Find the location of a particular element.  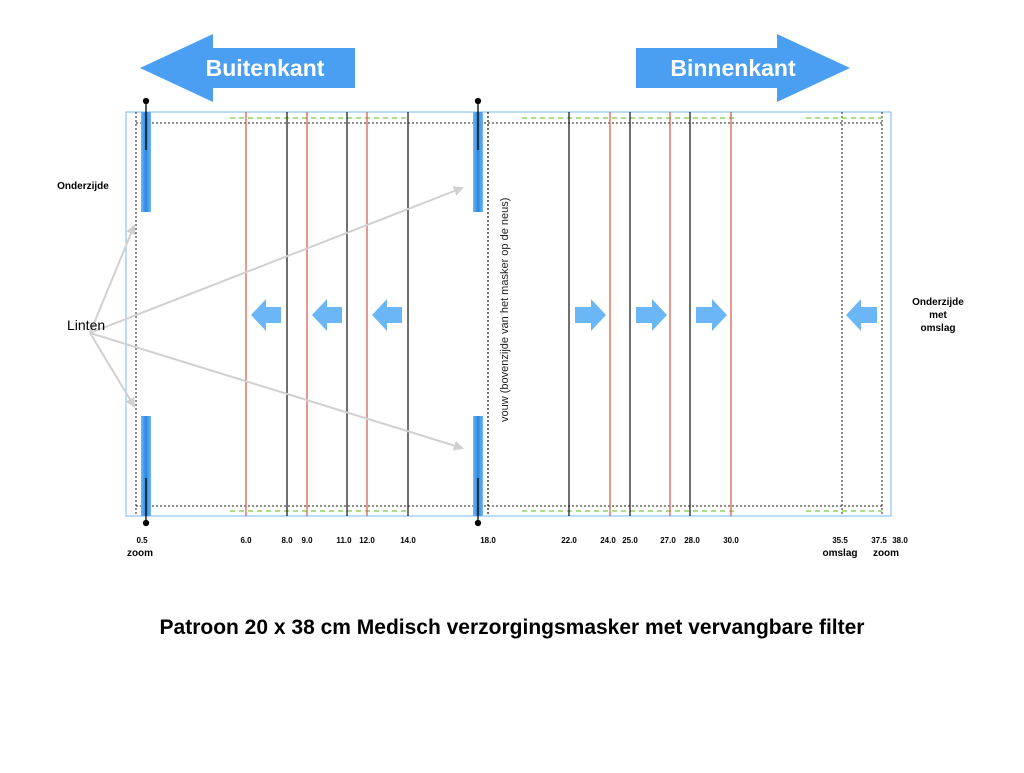

underside-label: Onderzijde is located at coordinates (83, 186).